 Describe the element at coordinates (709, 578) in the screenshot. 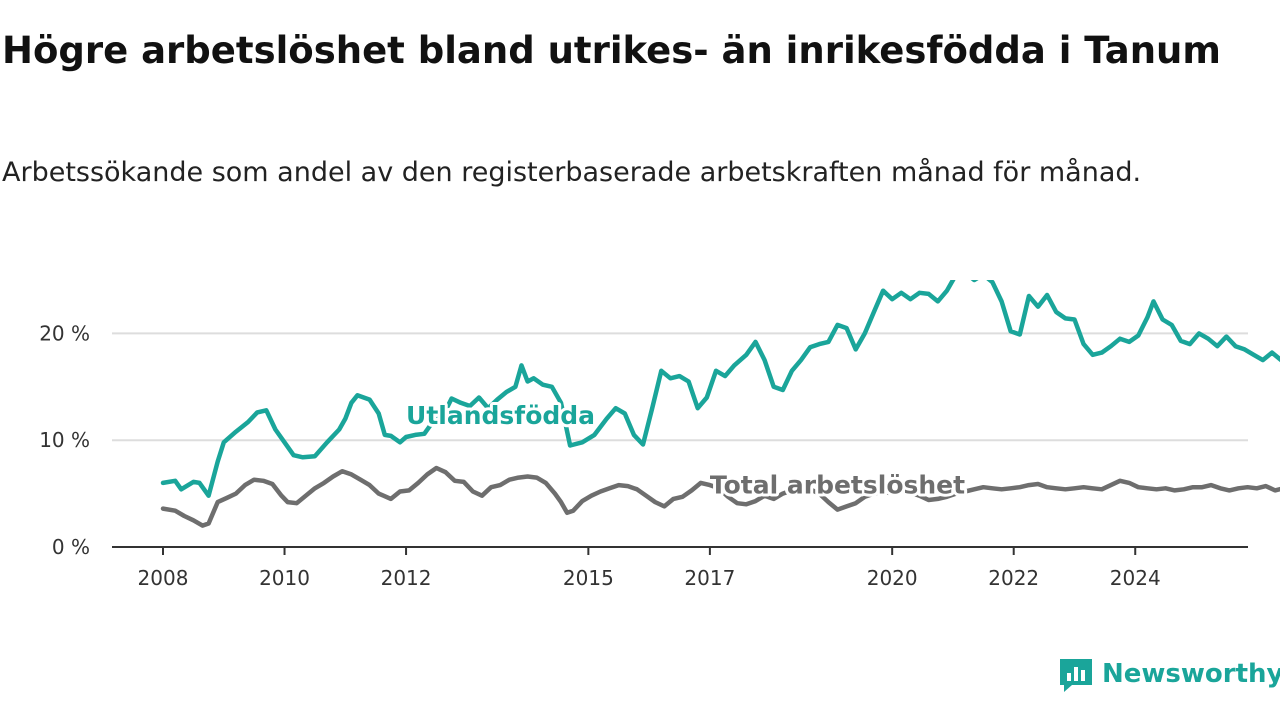

I see `x-tick-label: 2017` at that location.